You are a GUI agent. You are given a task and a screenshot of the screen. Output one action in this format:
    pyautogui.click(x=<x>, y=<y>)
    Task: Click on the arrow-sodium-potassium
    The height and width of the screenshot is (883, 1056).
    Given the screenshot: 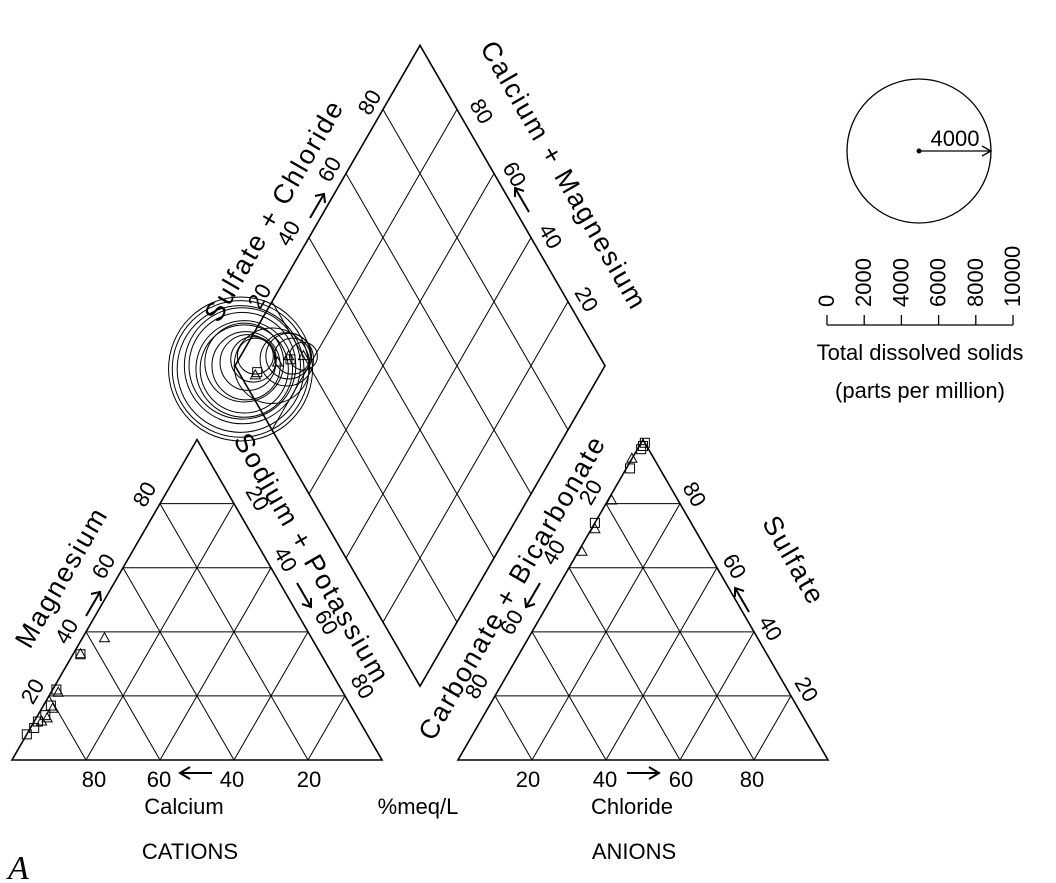 What is the action you would take?
    pyautogui.click(x=304, y=595)
    